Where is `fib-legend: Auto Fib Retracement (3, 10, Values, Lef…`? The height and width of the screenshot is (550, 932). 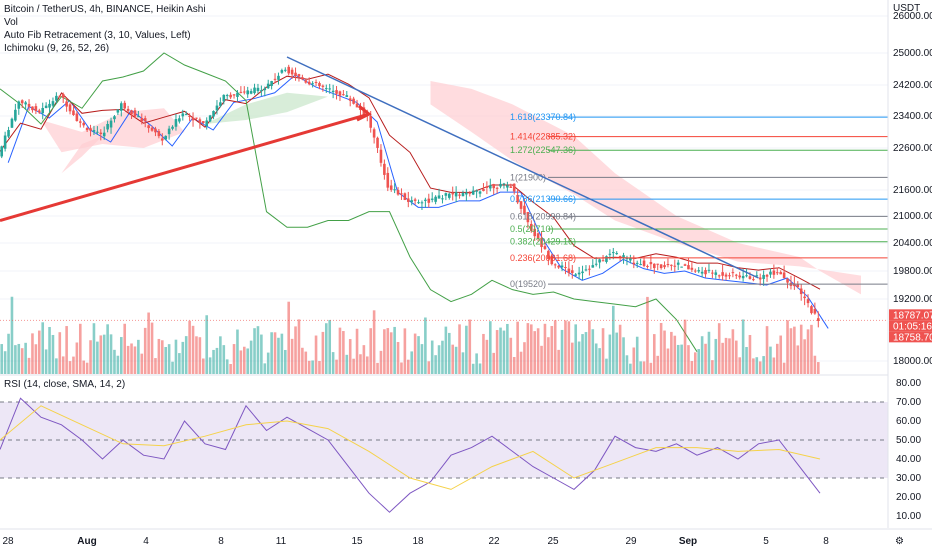 fib-legend: Auto Fib Retracement (3, 10, Values, Lef… is located at coordinates (97, 35).